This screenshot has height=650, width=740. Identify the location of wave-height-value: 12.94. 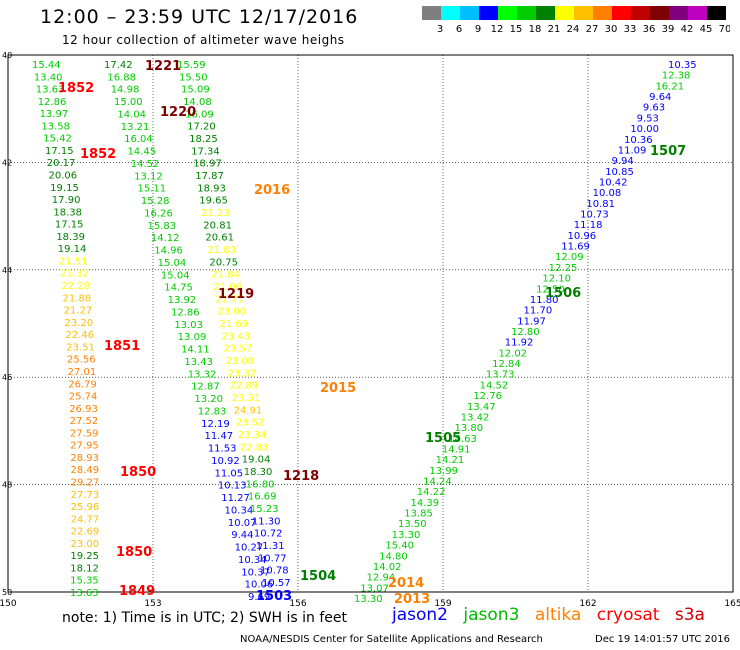
(381, 578).